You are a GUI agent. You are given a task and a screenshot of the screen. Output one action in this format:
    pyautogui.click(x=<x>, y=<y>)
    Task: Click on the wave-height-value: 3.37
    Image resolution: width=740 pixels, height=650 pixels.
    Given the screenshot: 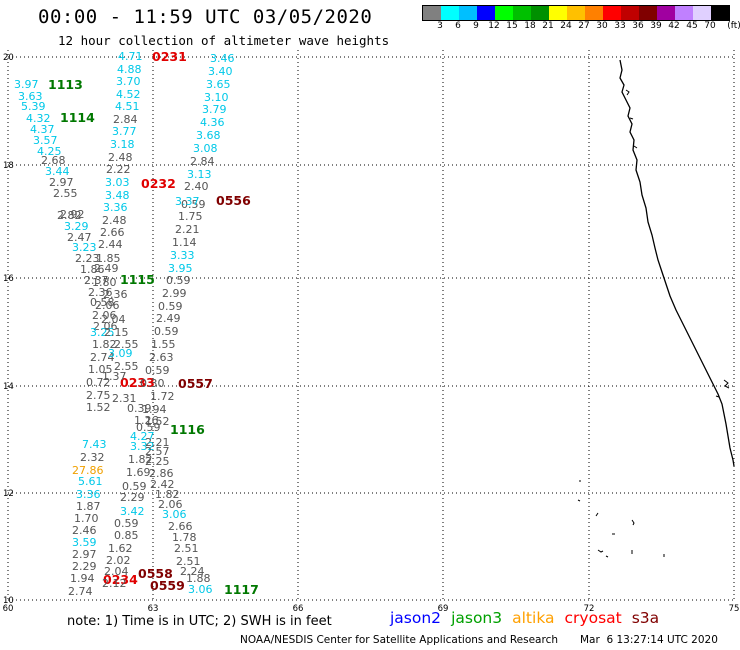 What is the action you would take?
    pyautogui.click(x=187, y=201)
    